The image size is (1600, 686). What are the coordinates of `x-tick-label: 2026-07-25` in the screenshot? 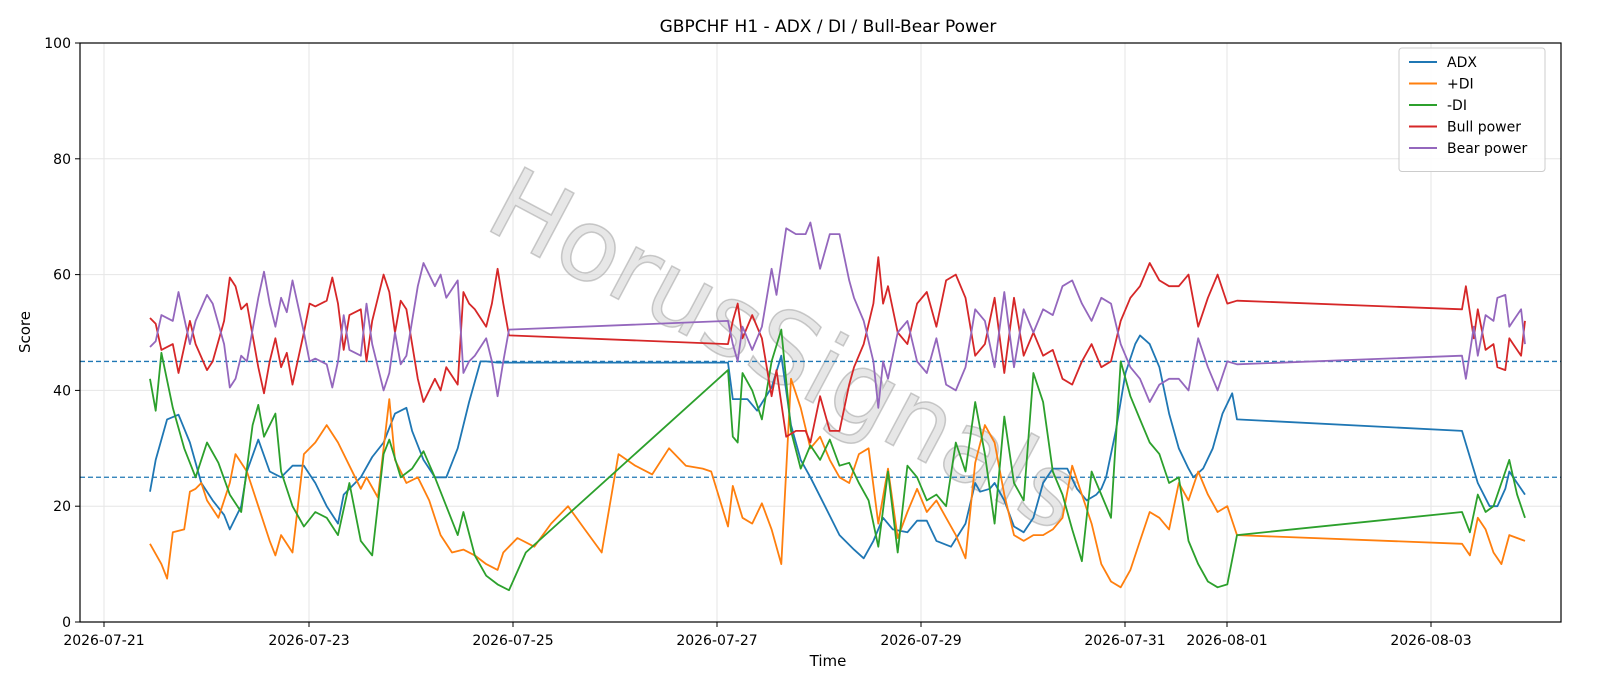 It's located at (512, 641).